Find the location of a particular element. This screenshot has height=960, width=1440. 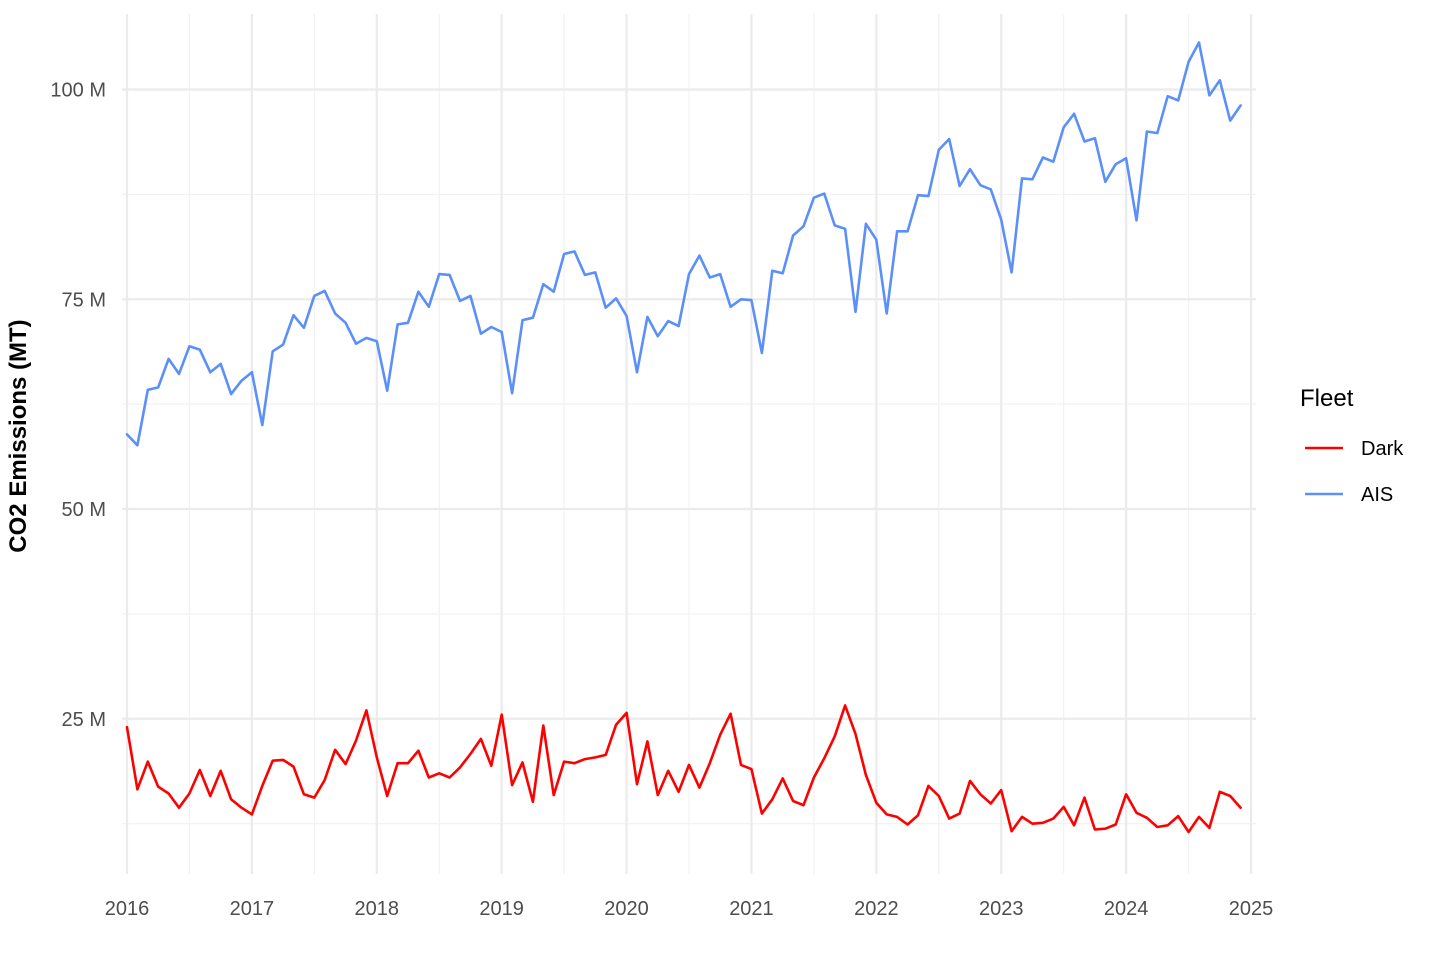

legend: Fleet Dark AIS is located at coordinates (1352, 445).